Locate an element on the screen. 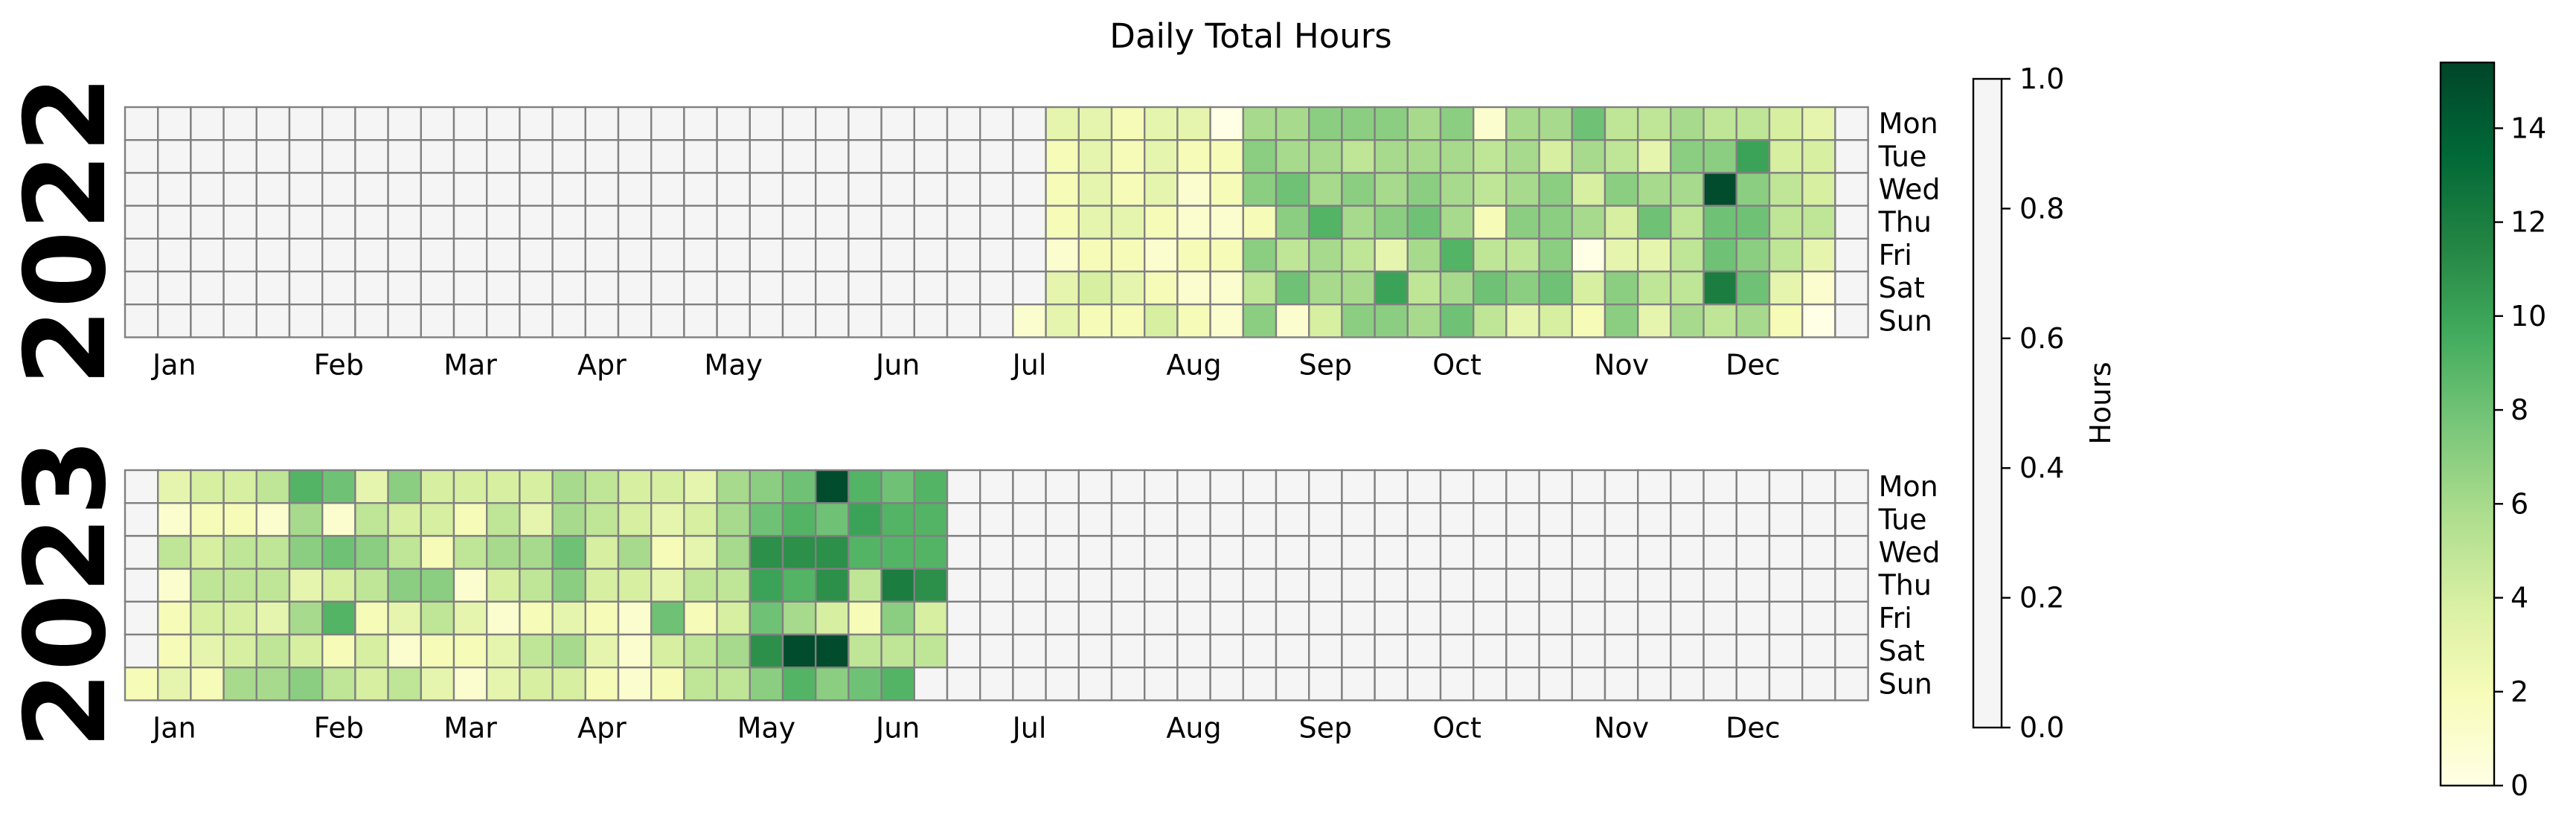 The height and width of the screenshot is (825, 2576). month-label-jun: Jun is located at coordinates (897, 364).